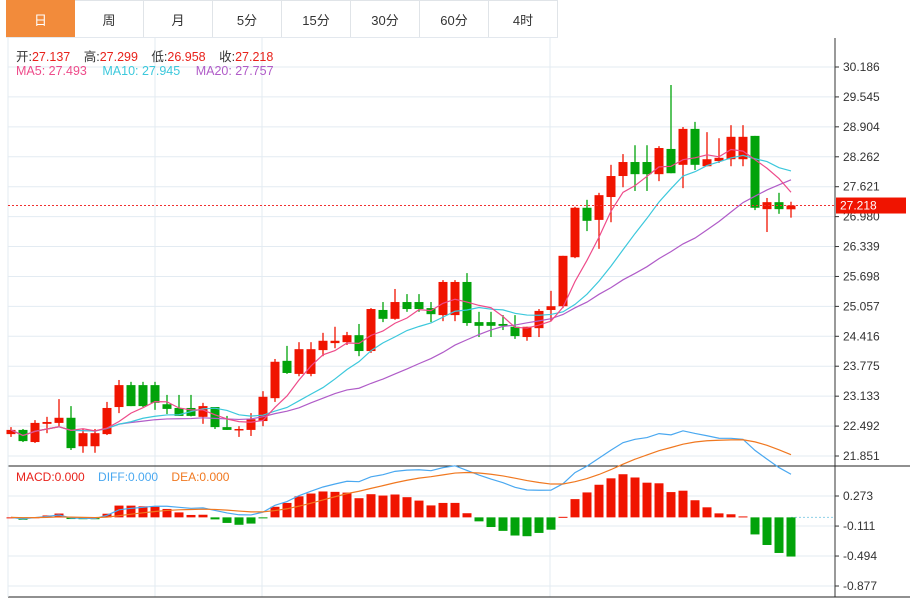 This screenshot has height=599, width=914. I want to click on current-price-tag, so click(871, 205).